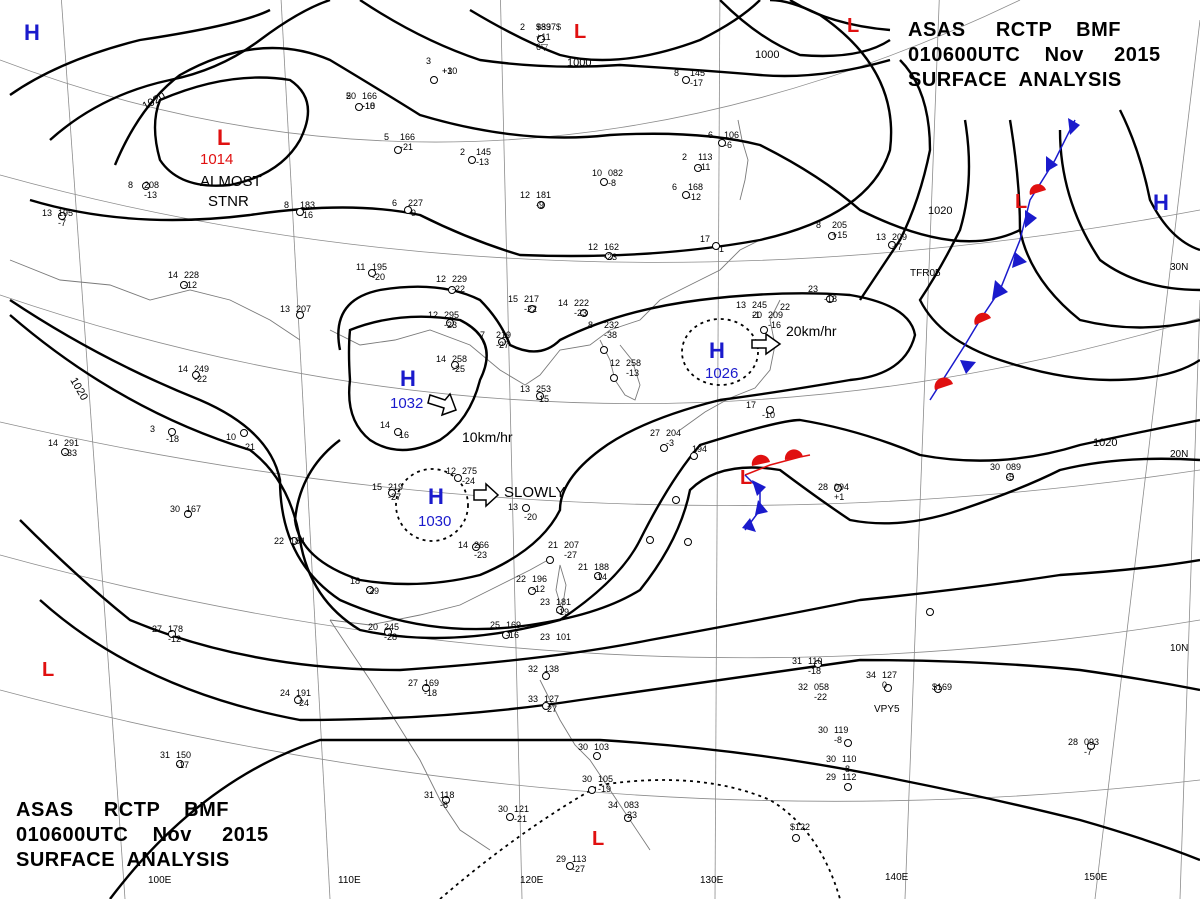  Describe the element at coordinates (982, 318) in the screenshot. I see `warm-front-bump` at that location.